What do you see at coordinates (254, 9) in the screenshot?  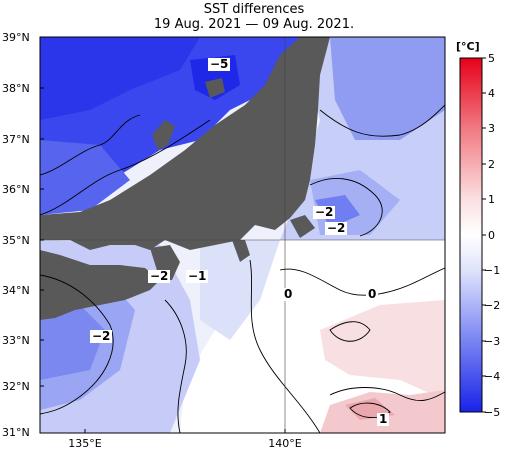 I see `map-title: SST differences` at bounding box center [254, 9].